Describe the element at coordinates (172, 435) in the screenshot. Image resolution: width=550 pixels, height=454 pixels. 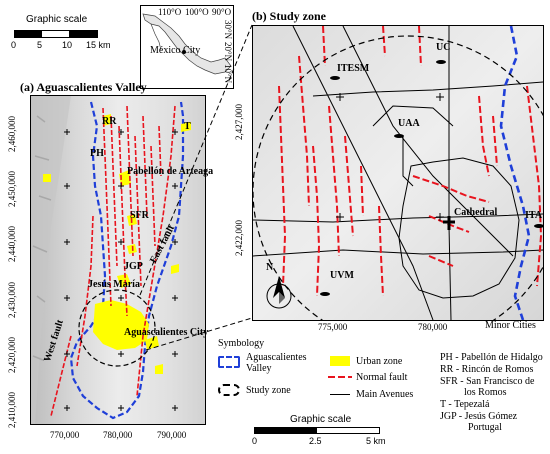
I see `a-xlabel-790000: 790,000` at that location.